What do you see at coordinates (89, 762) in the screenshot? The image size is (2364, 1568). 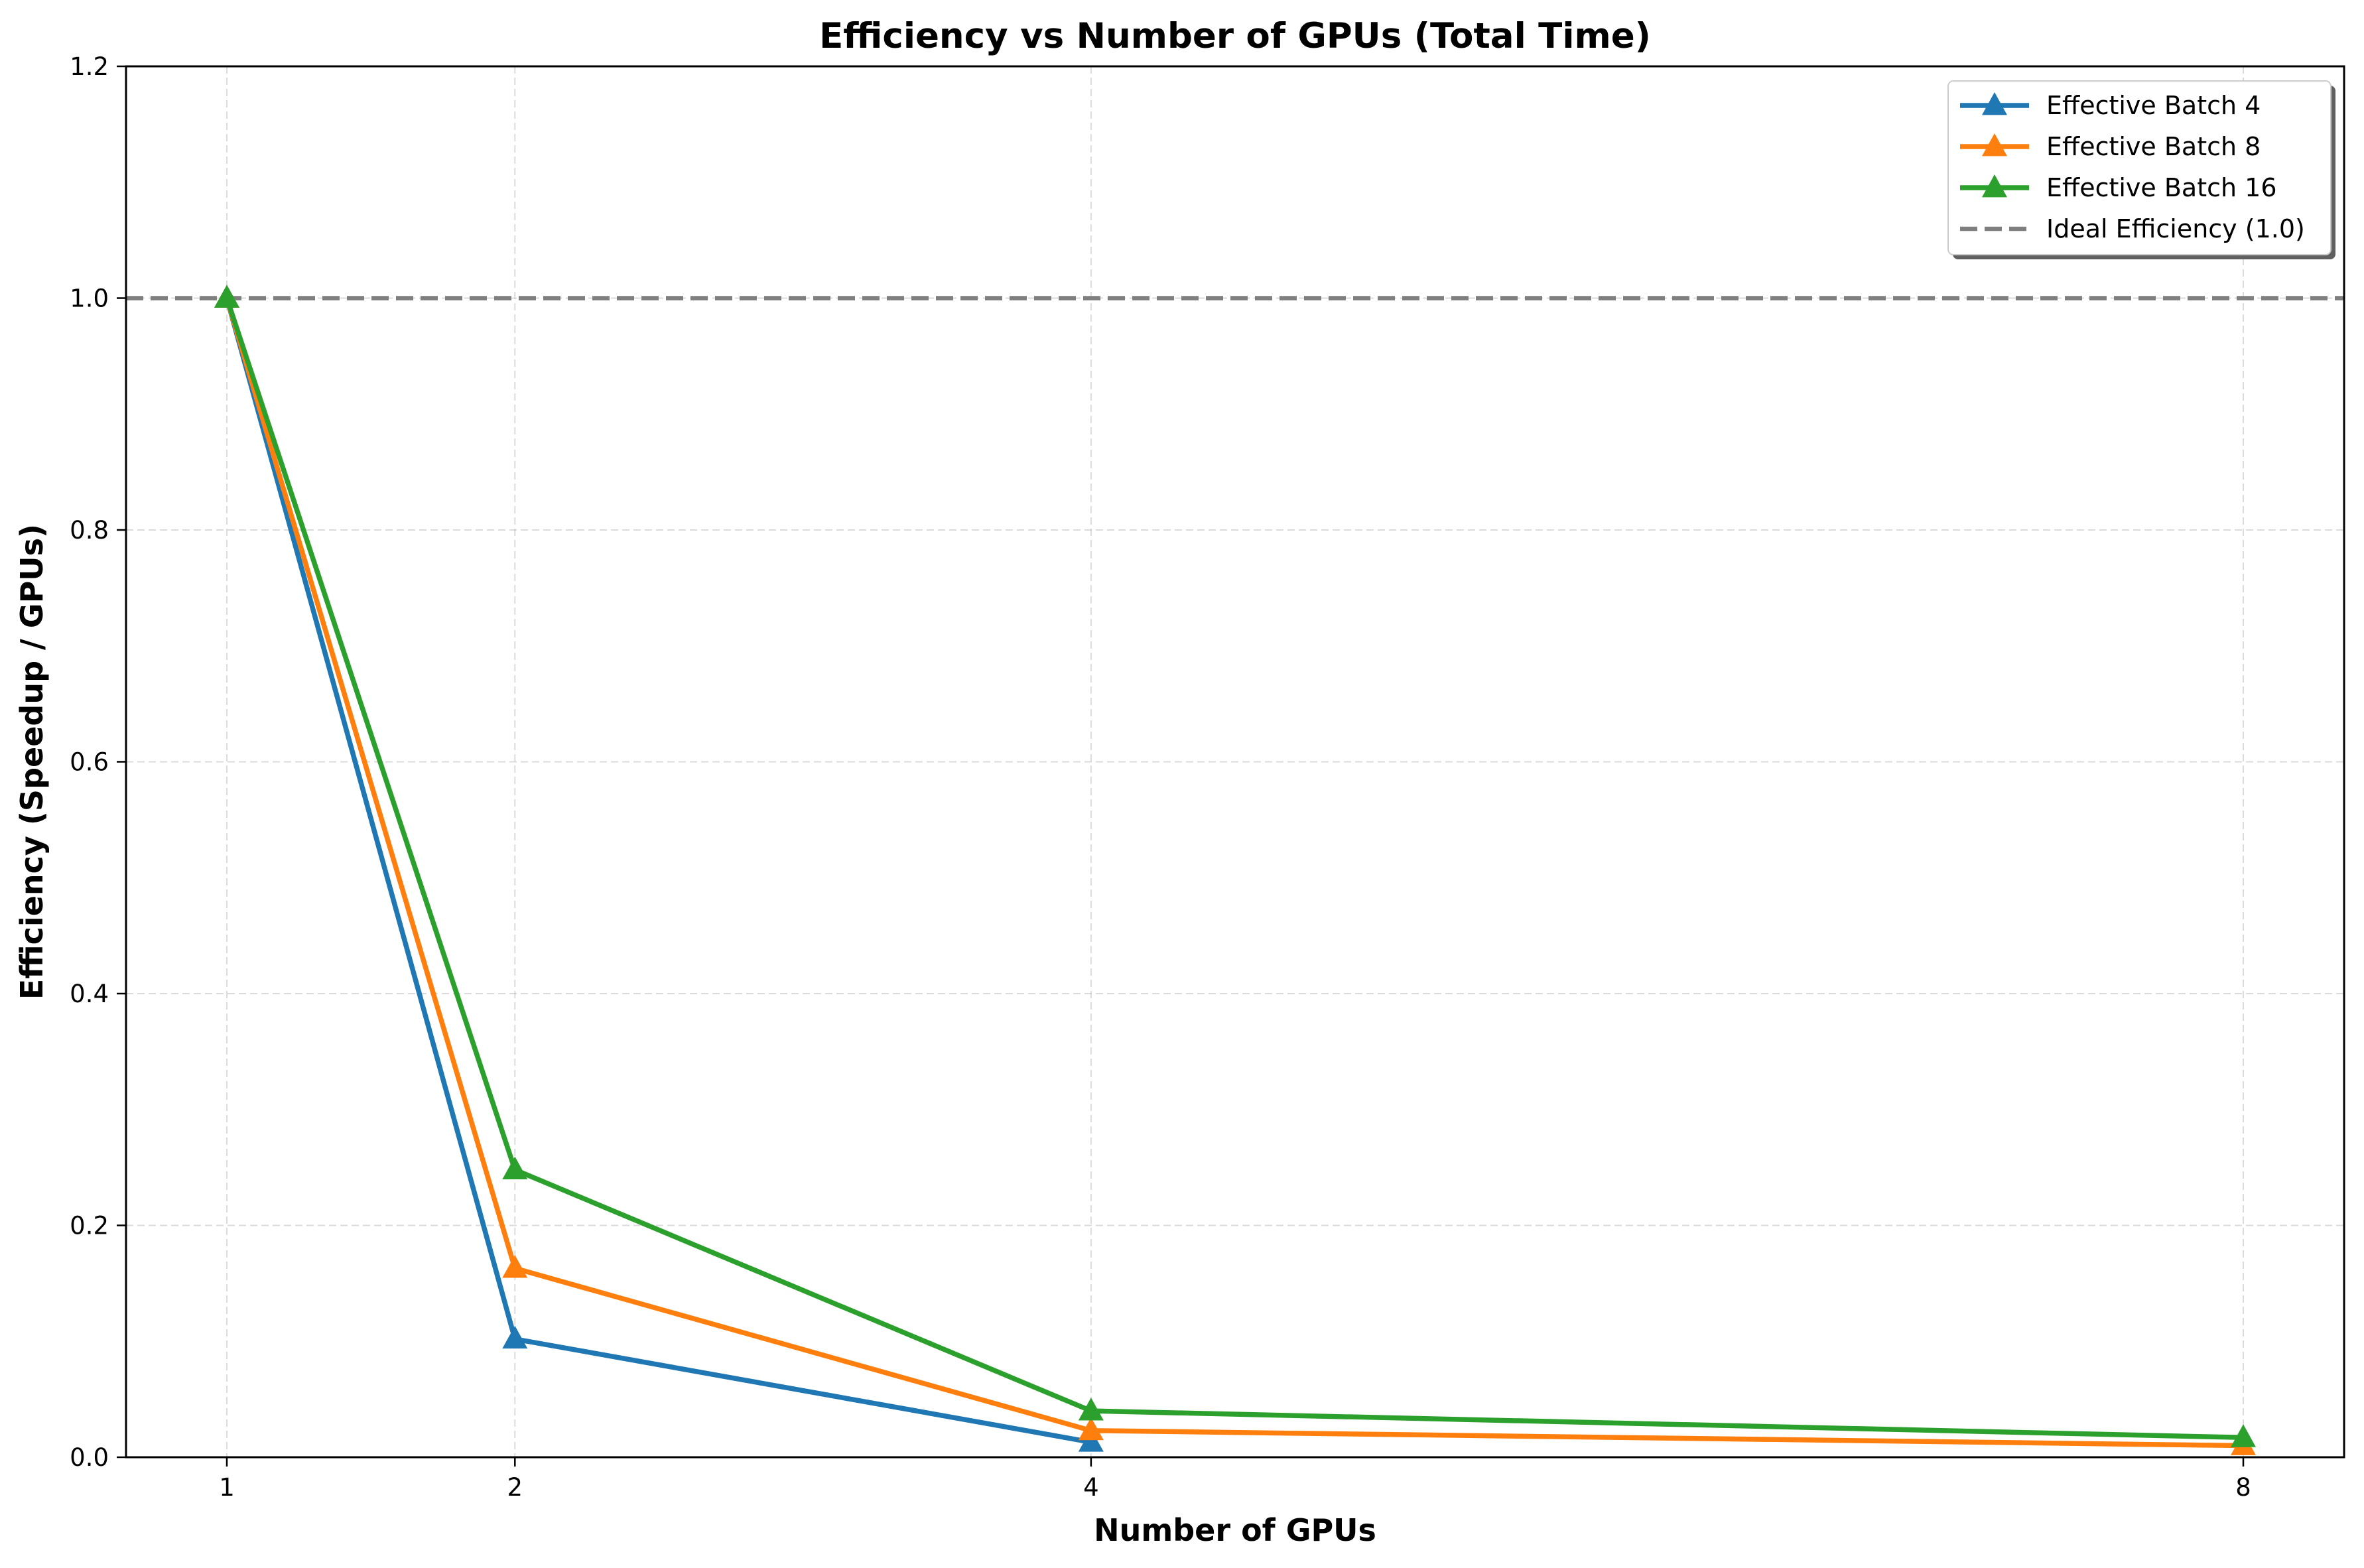 I see `y-tick-label: 0.6` at bounding box center [89, 762].